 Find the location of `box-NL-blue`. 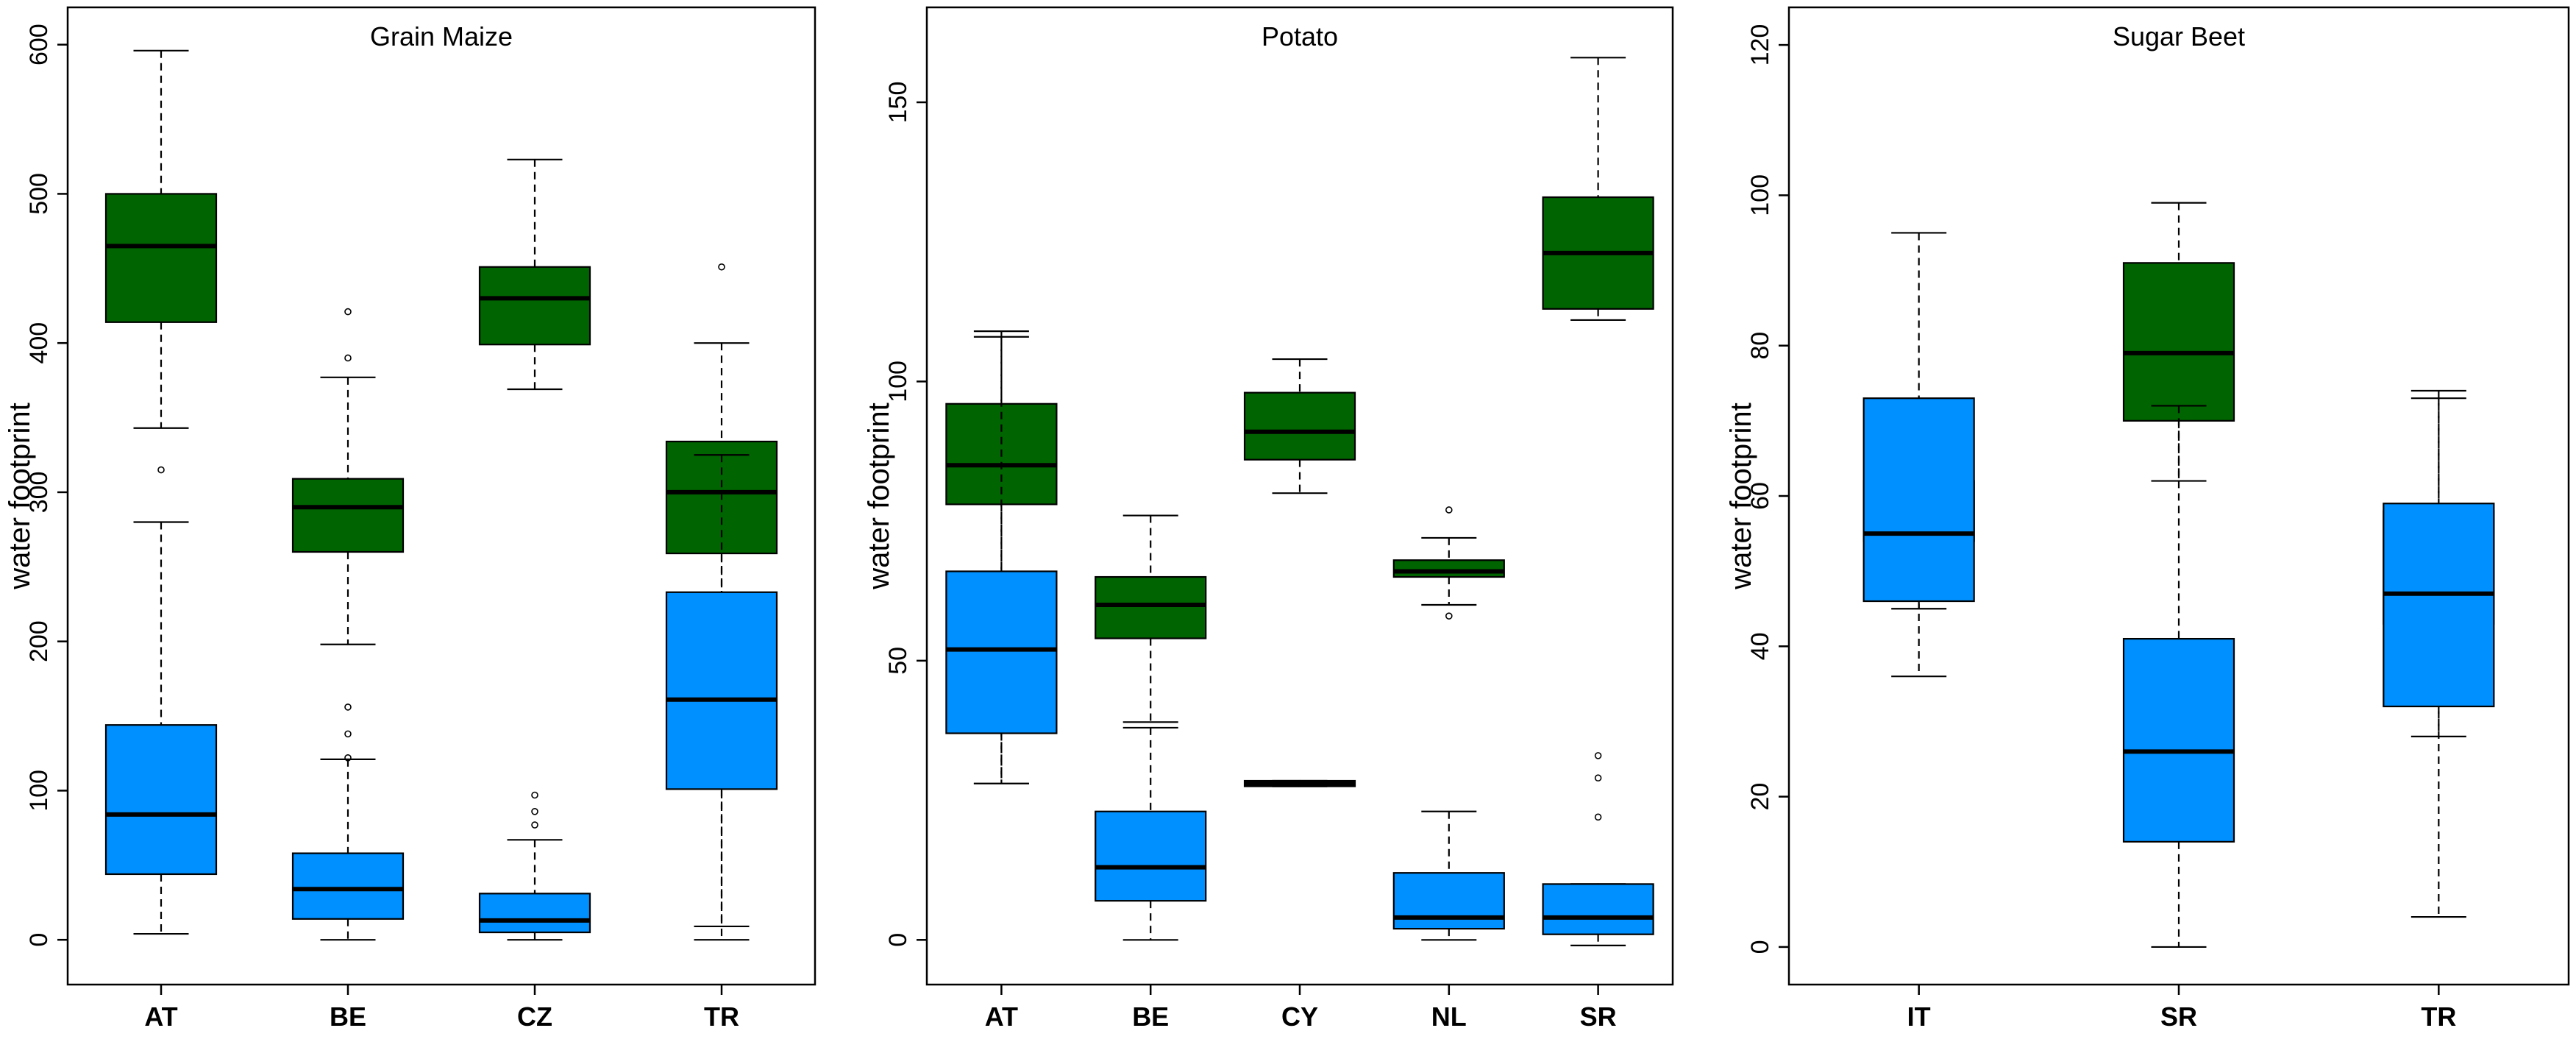

box-NL-blue is located at coordinates (1448, 875).